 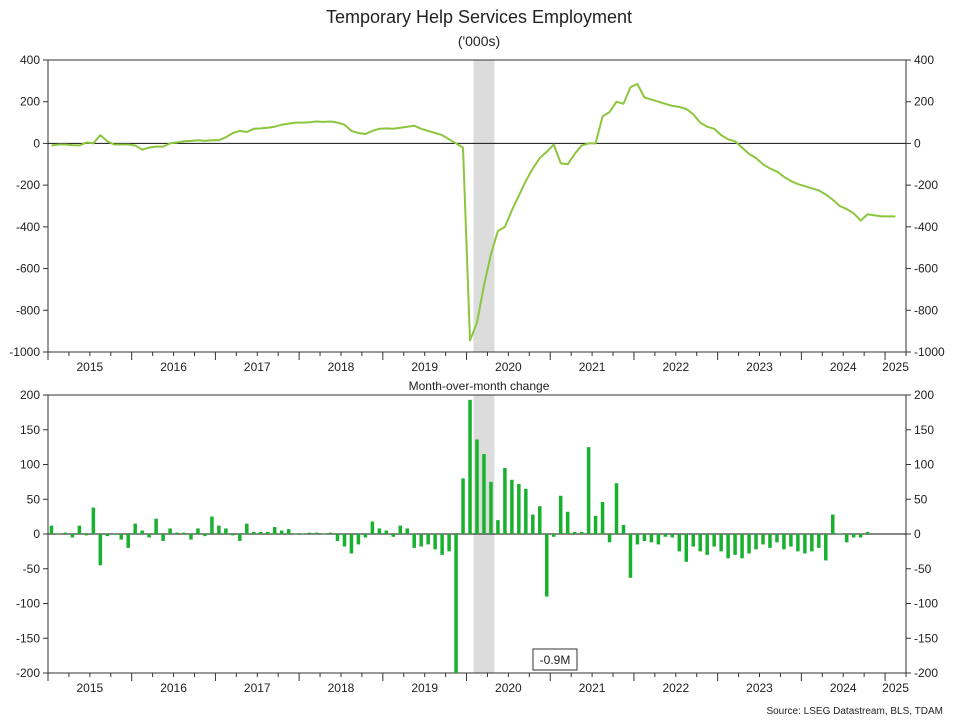 I want to click on recession-shading, so click(x=484, y=206).